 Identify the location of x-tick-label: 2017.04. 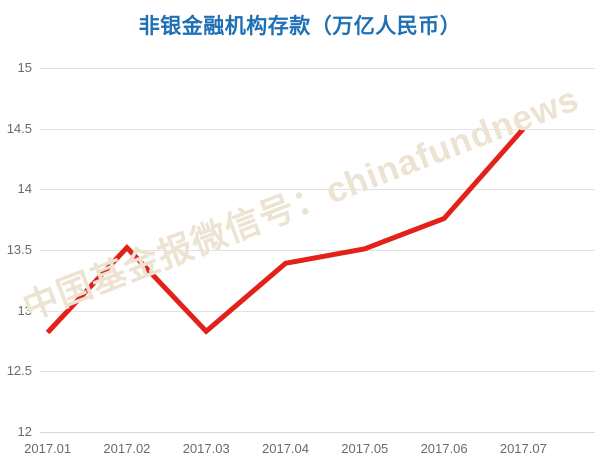
(285, 448).